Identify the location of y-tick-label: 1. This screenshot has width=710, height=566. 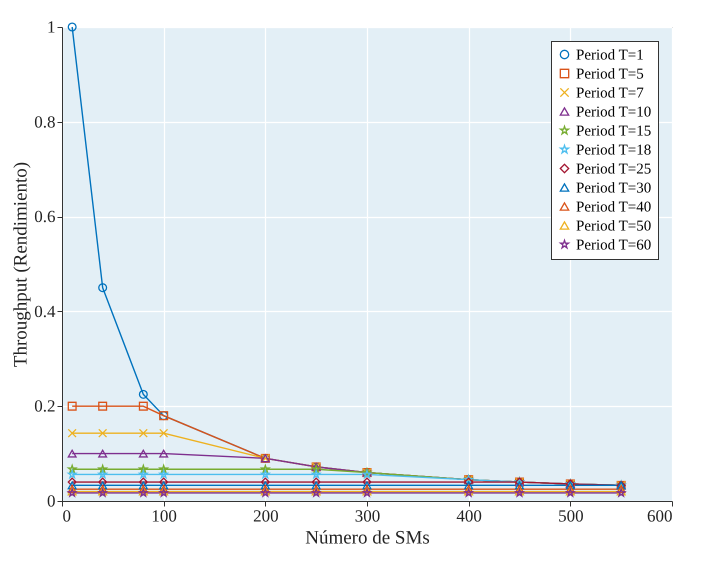
(51, 27).